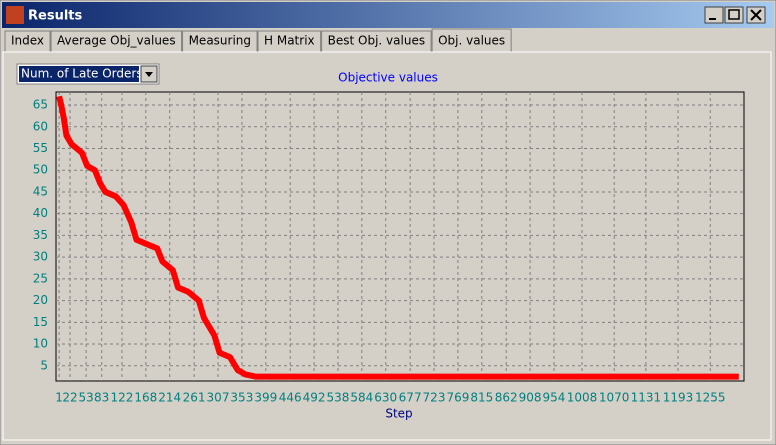  What do you see at coordinates (314, 398) in the screenshot?
I see `x-tick-label: 492` at bounding box center [314, 398].